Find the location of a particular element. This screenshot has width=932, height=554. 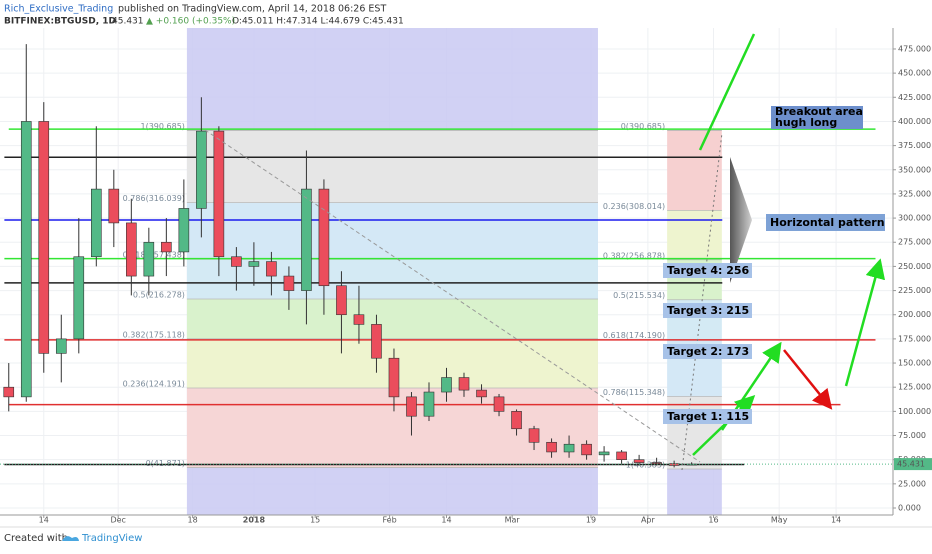

annotation: hugh long is located at coordinates (806, 122).